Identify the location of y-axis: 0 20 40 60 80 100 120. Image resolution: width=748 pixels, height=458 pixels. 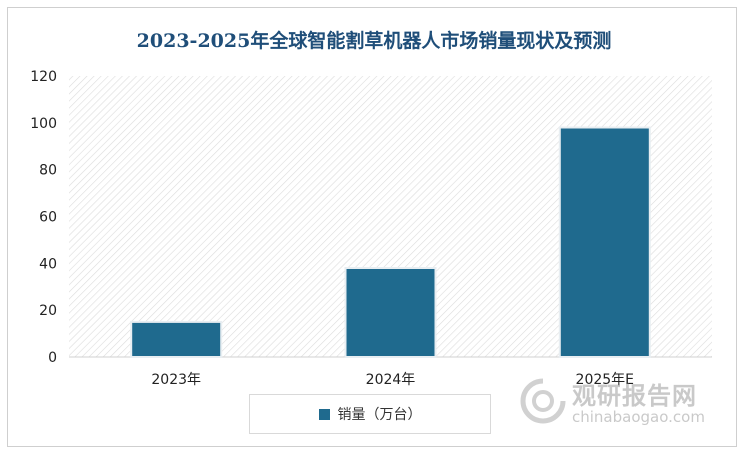
(43, 217).